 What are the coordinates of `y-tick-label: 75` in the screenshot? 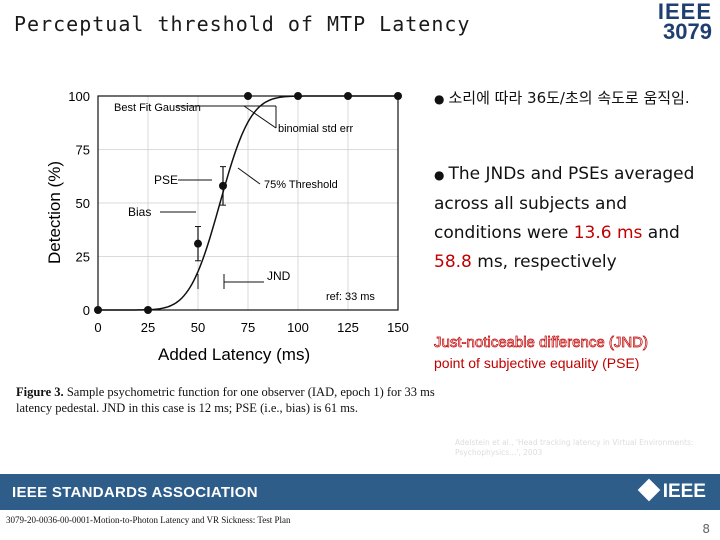 It's located at (83, 150).